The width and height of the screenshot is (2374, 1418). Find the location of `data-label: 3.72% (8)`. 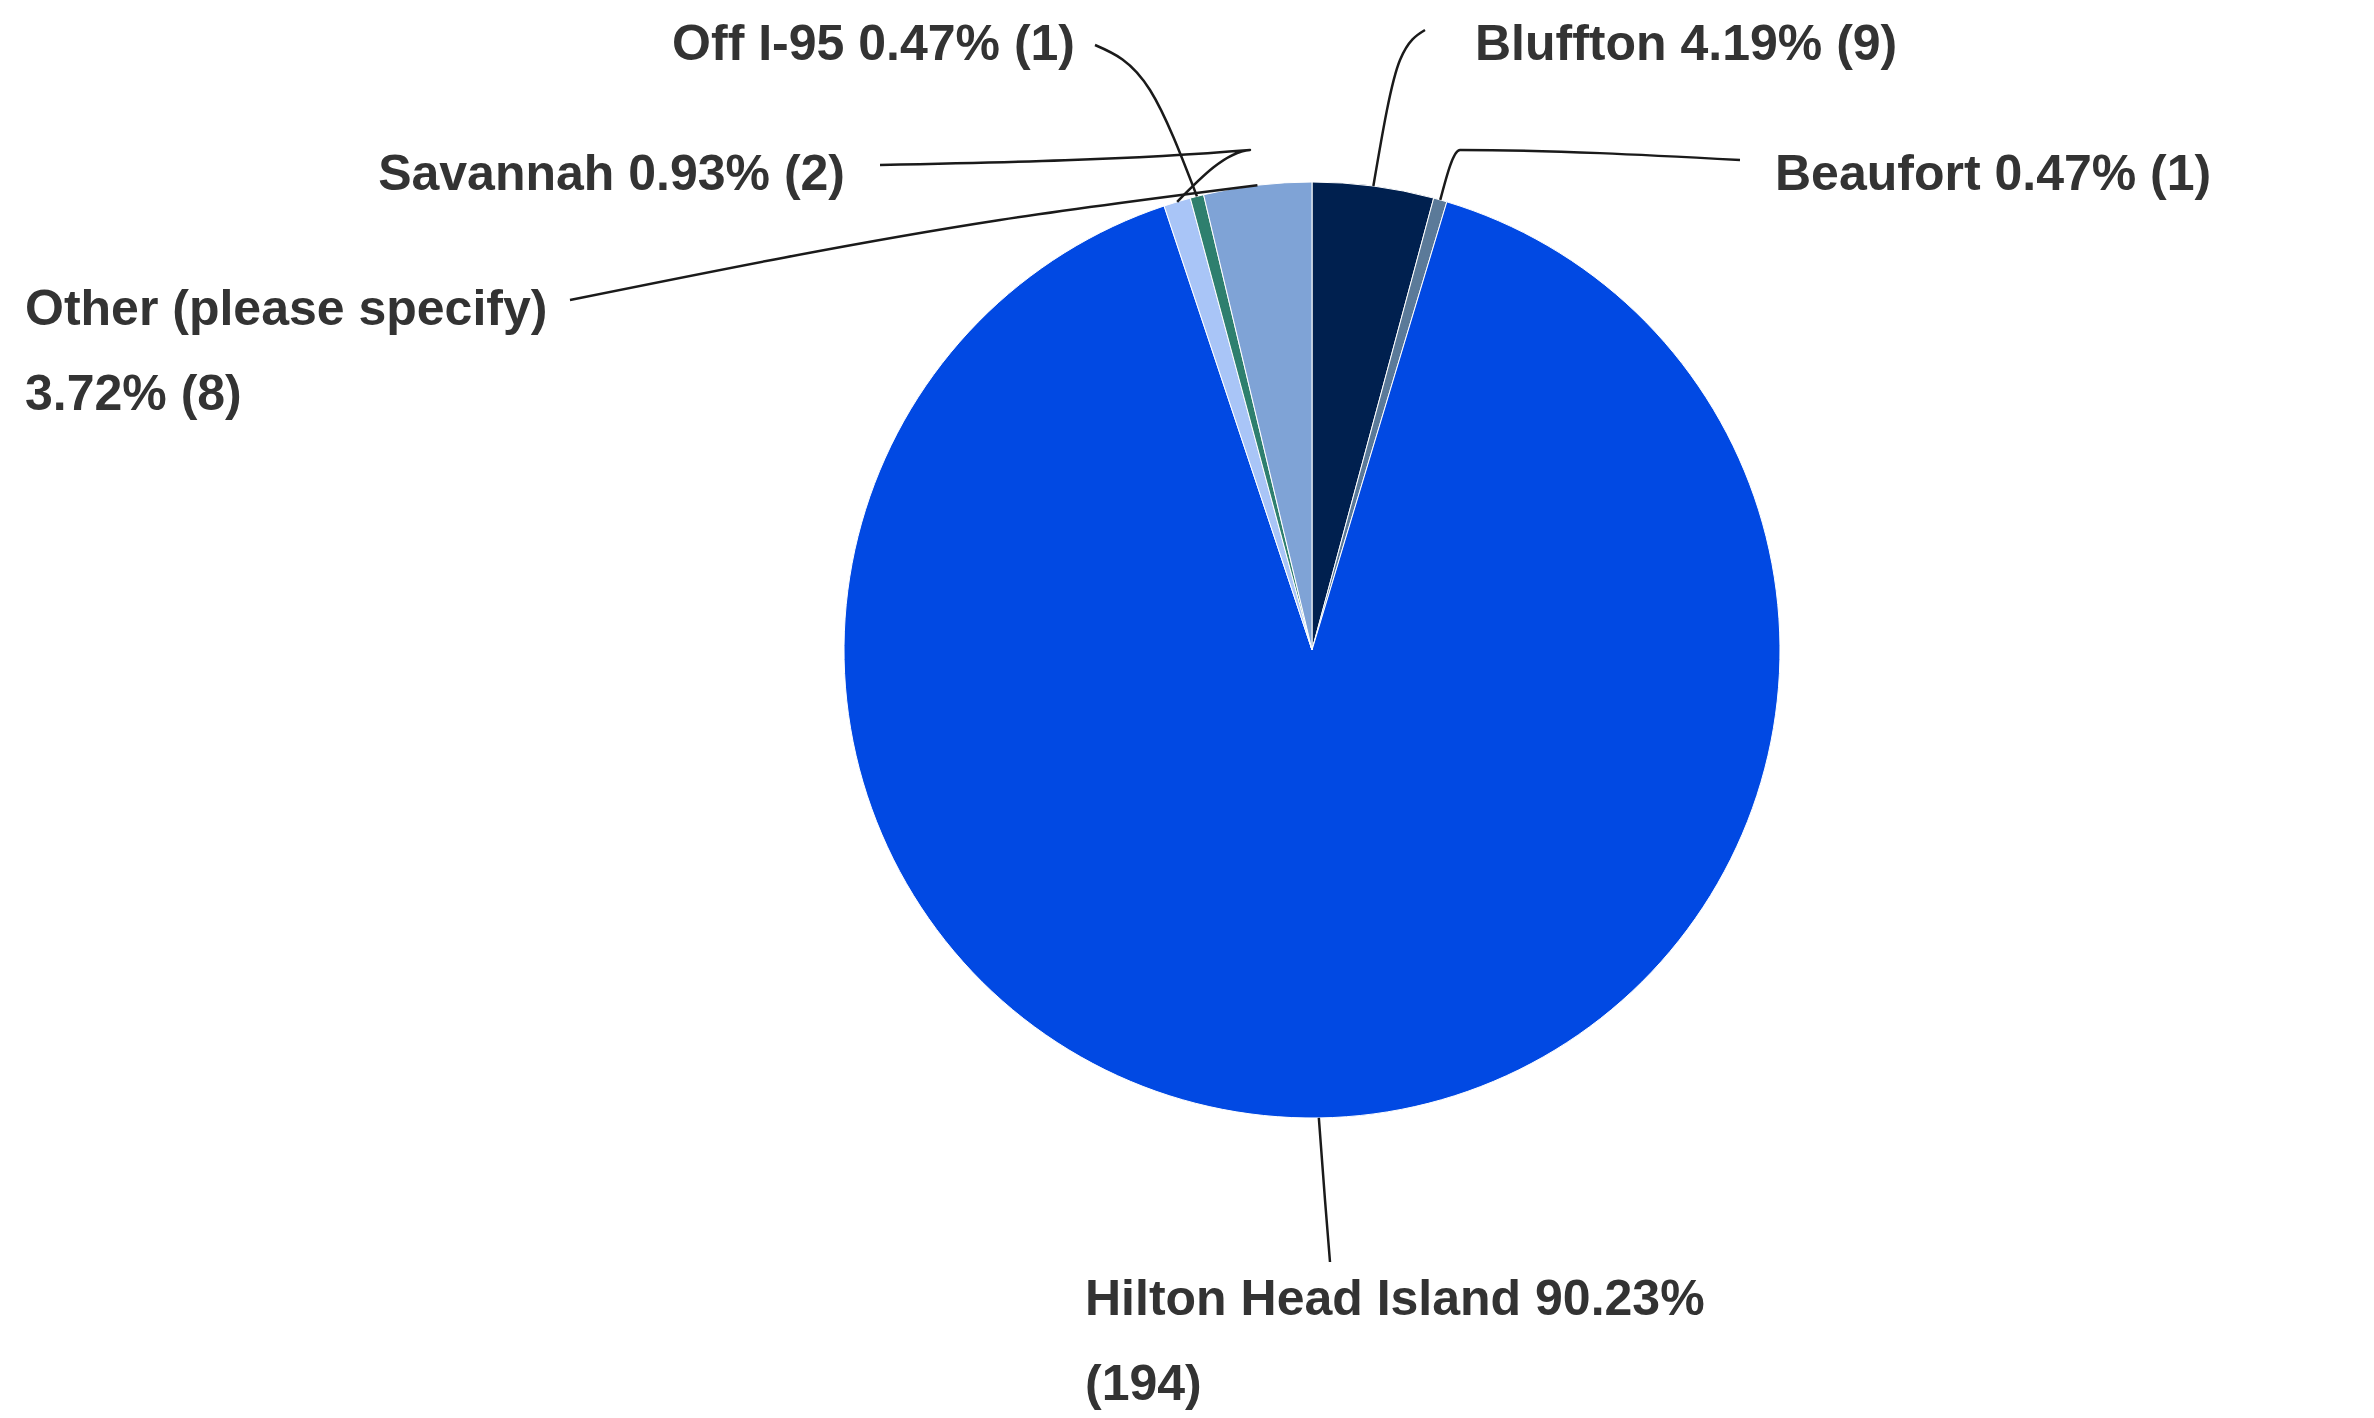

data-label: 3.72% (8) is located at coordinates (133, 393).